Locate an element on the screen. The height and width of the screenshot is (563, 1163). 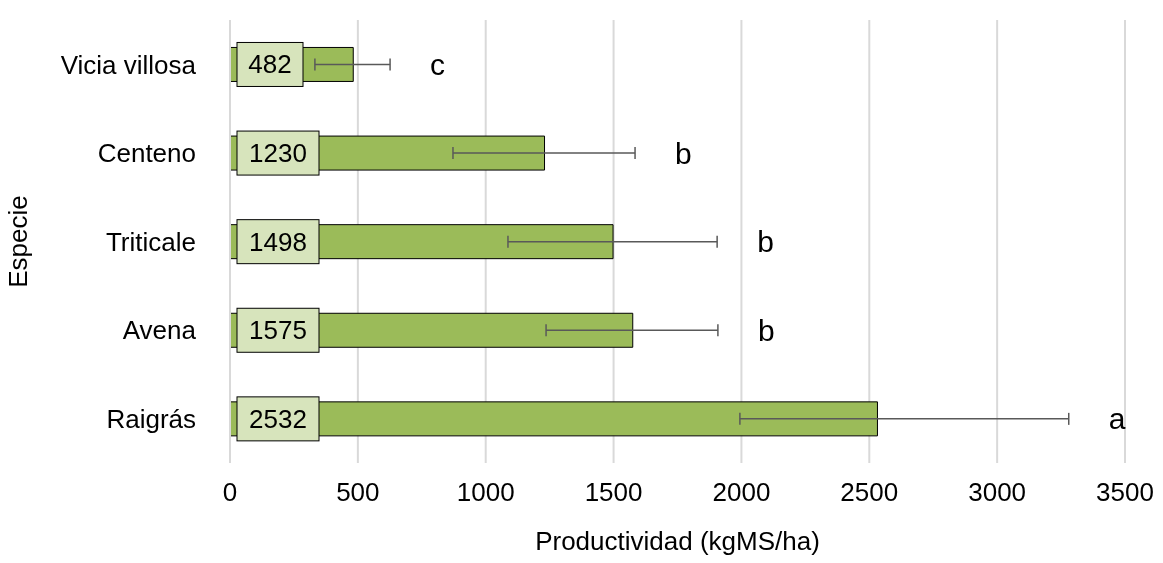
y-tick-label: Centeno is located at coordinates (146, 153).